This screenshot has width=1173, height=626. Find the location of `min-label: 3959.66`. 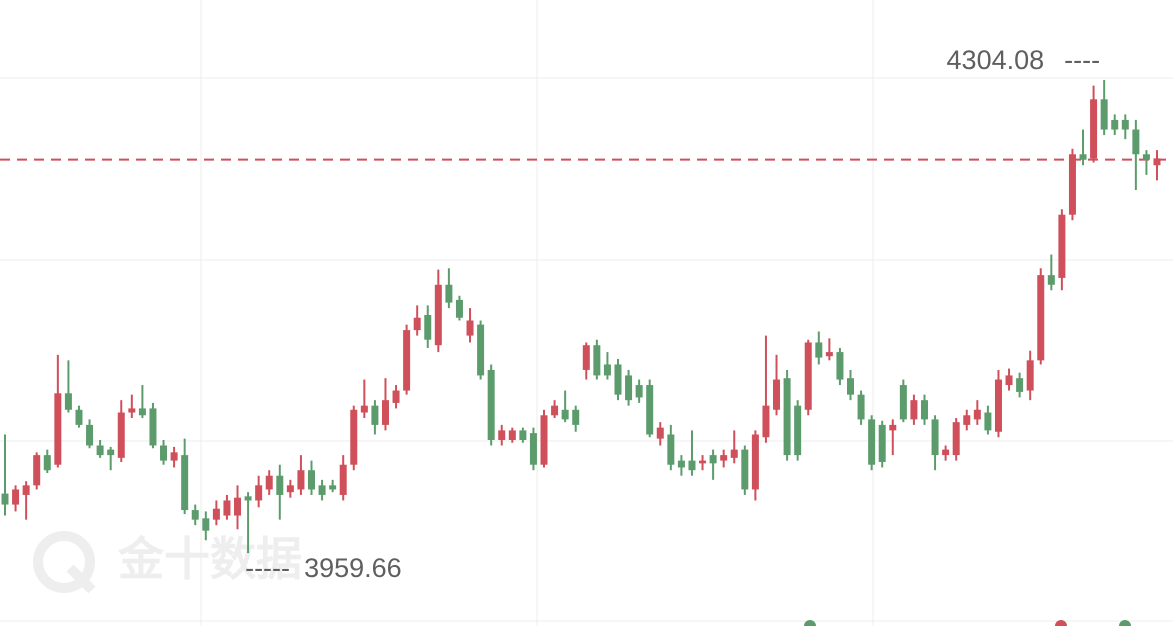

min-label: 3959.66 is located at coordinates (353, 568).